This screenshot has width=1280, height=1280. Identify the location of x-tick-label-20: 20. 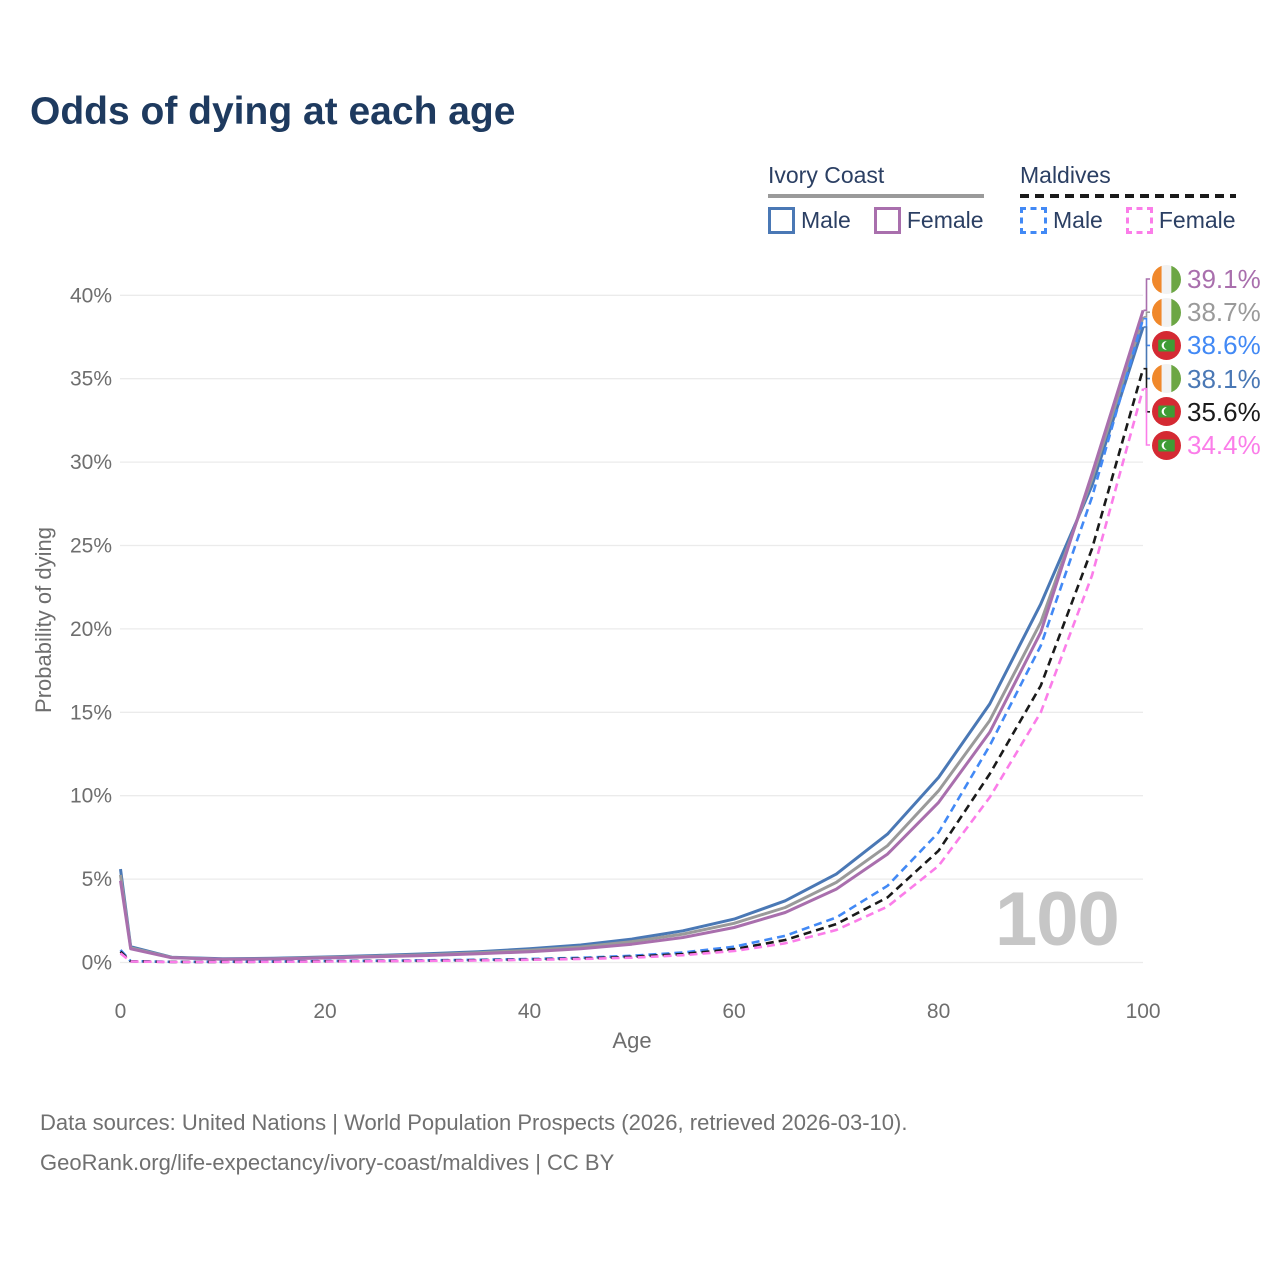
(324, 1011).